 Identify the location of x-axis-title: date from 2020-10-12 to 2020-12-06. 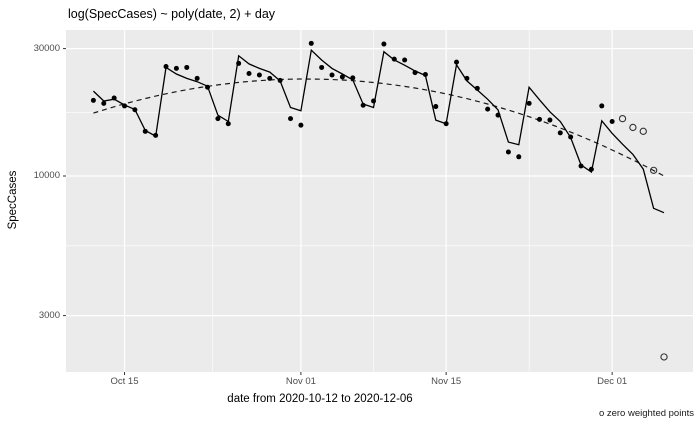
(320, 399).